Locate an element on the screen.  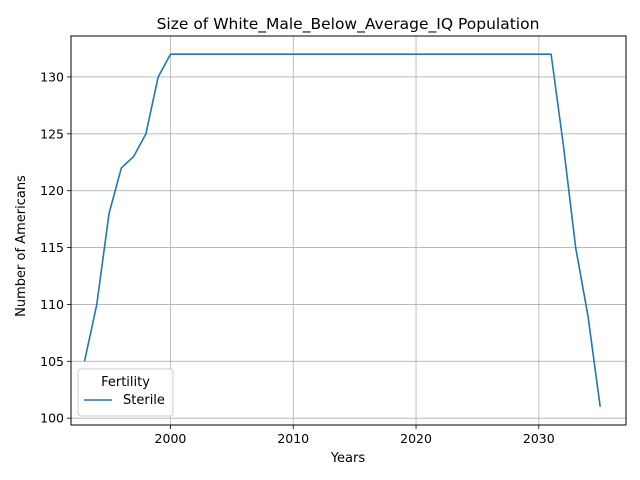
x-tick-label: 2010 is located at coordinates (293, 438).